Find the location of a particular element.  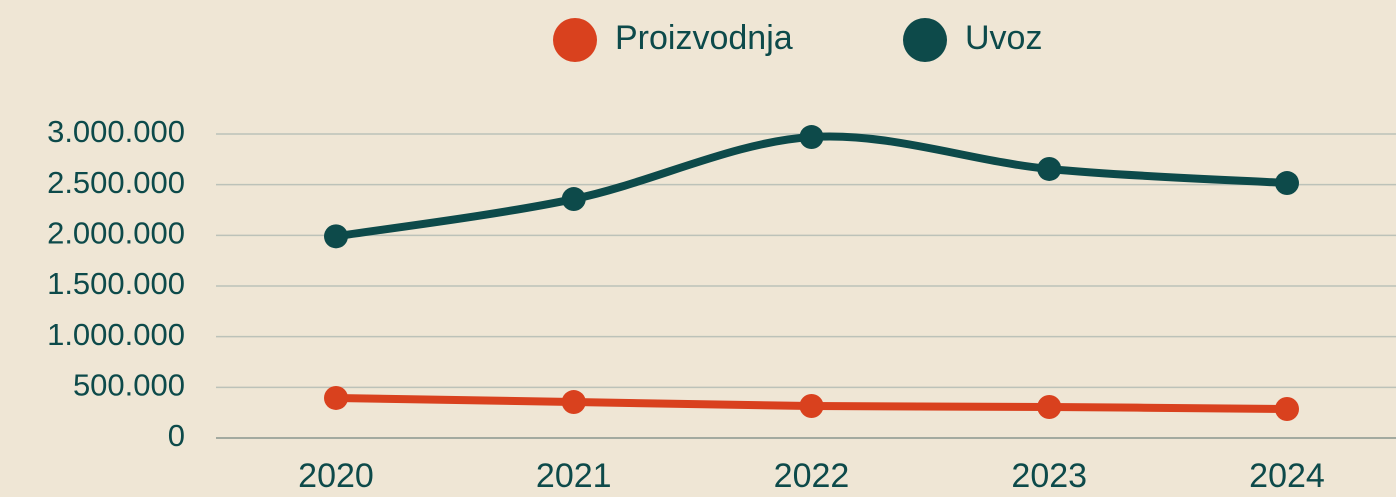

y-tick-label: 500.000 is located at coordinates (129, 385).